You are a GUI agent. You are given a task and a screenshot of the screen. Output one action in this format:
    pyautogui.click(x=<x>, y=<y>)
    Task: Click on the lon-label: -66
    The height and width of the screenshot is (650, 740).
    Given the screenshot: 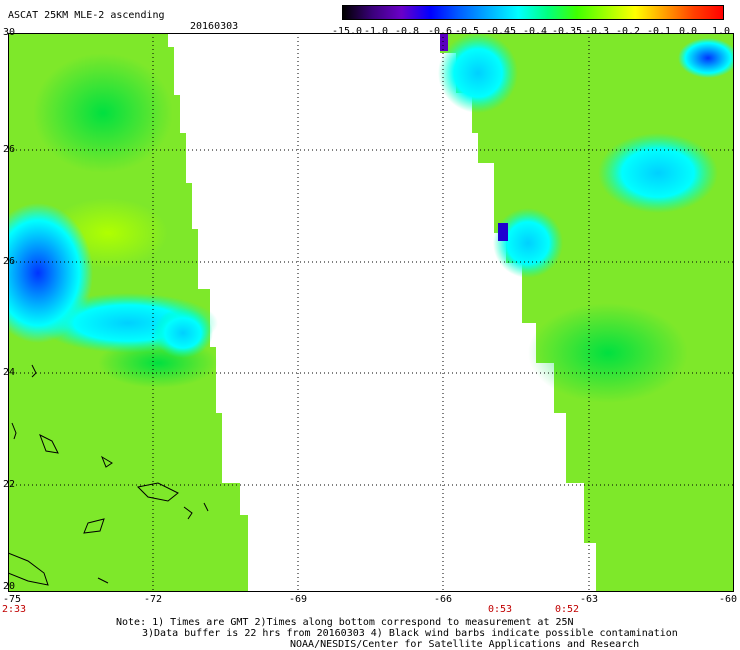 What is the action you would take?
    pyautogui.click(x=443, y=599)
    